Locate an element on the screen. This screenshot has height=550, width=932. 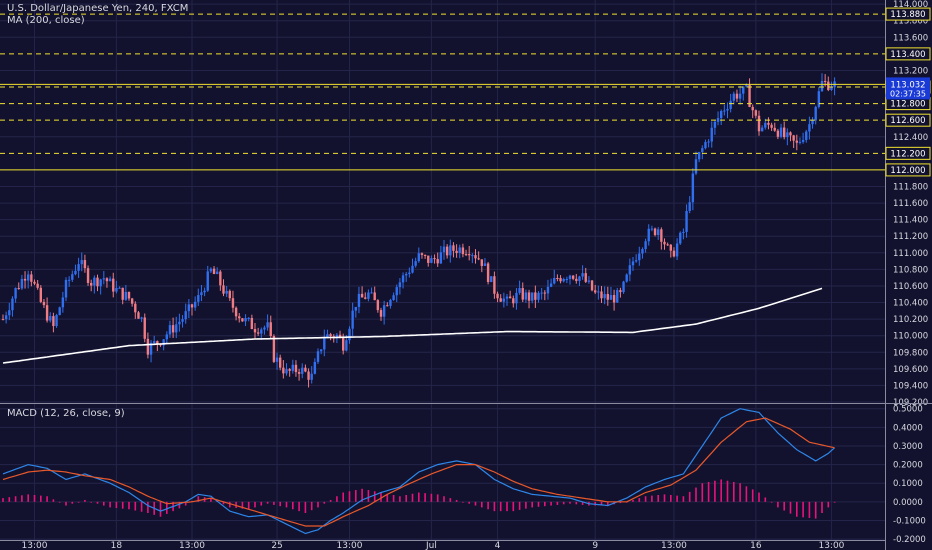
y-tick-label: 109.400 is located at coordinates (910, 386).